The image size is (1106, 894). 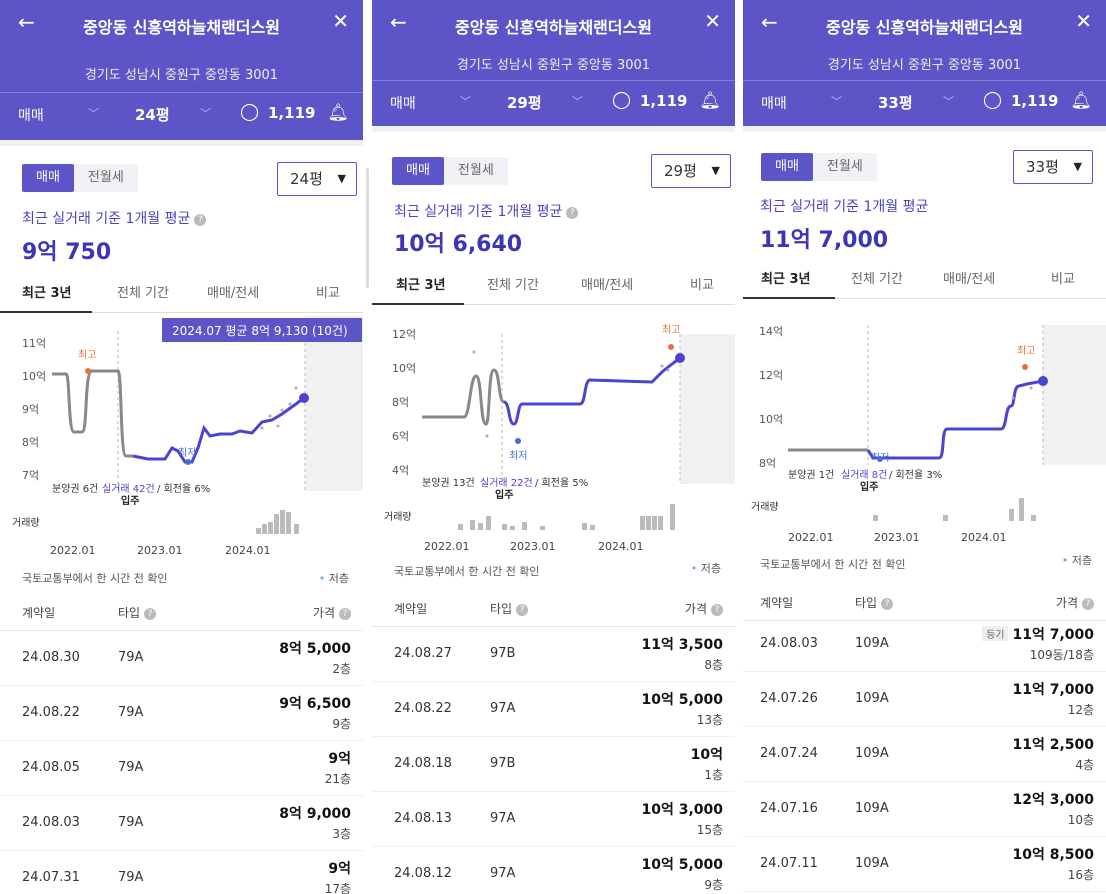 What do you see at coordinates (553, 709) in the screenshot?
I see `table-row: 24.08.22 97A 10억 5,000 13층` at bounding box center [553, 709].